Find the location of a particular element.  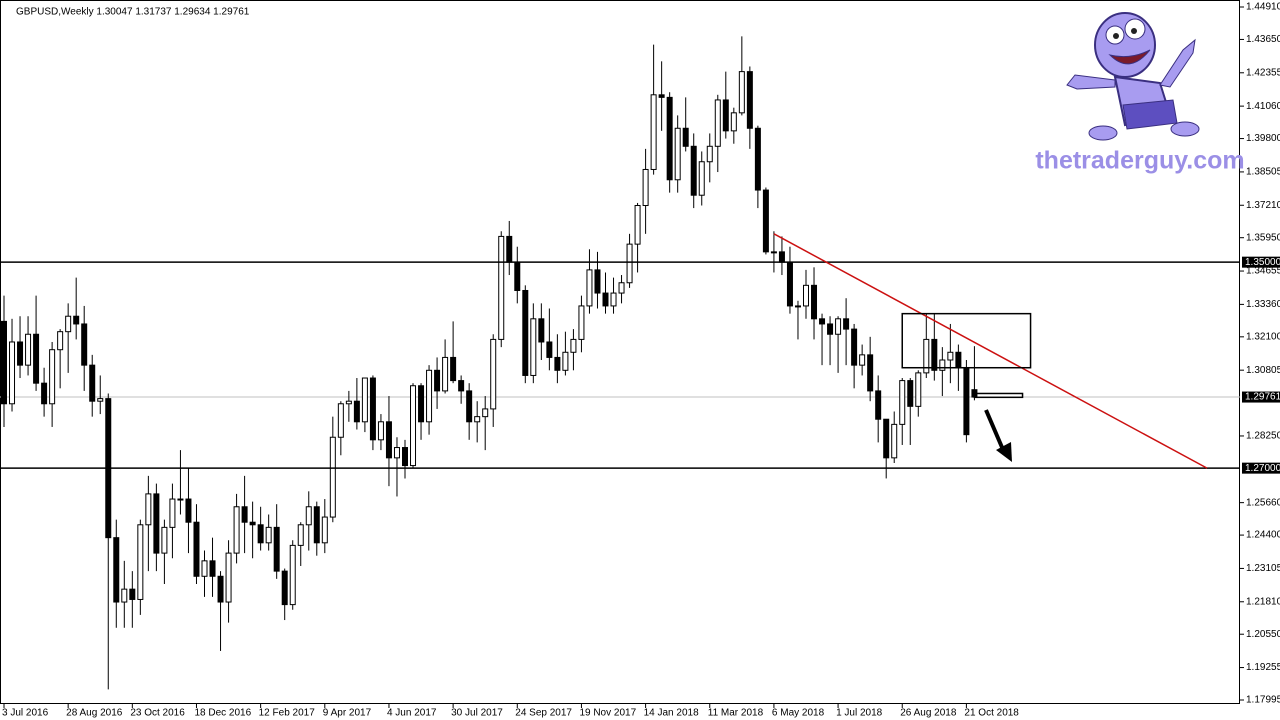

y-tick-label: 1.41060 is located at coordinates (1263, 106).